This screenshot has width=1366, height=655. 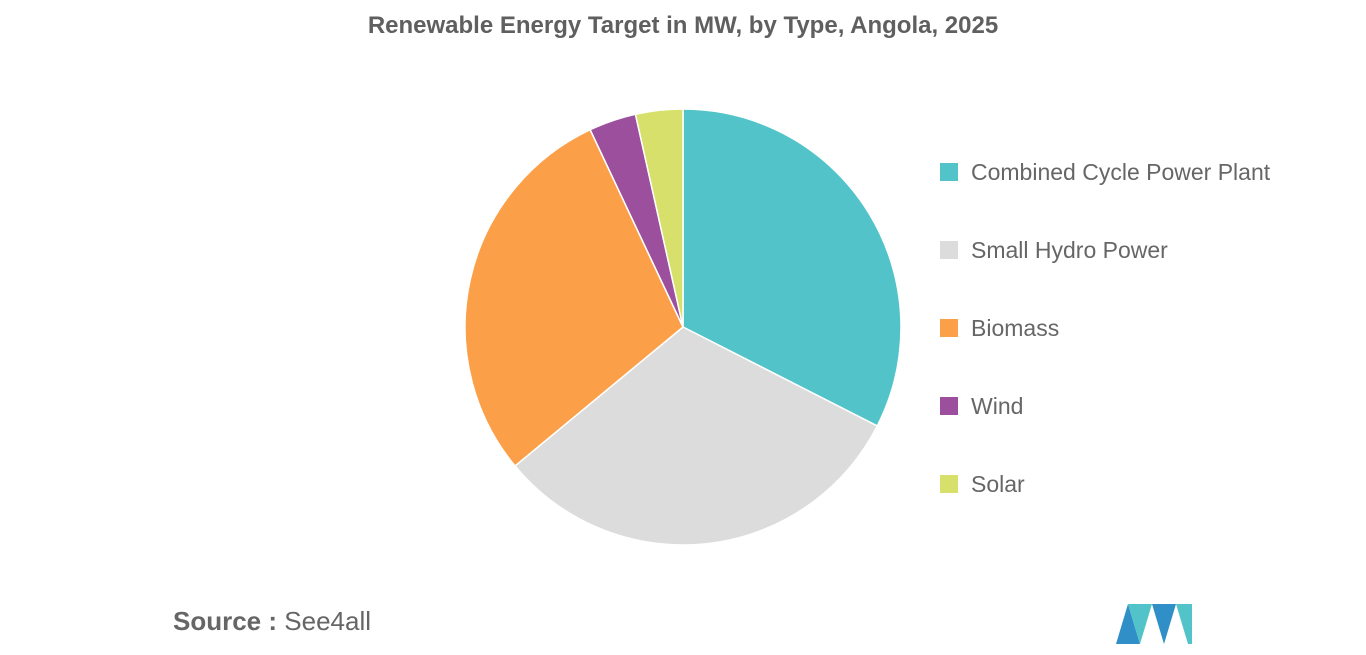 I want to click on legend-item: Combined Cycle Power Plant, so click(x=1105, y=172).